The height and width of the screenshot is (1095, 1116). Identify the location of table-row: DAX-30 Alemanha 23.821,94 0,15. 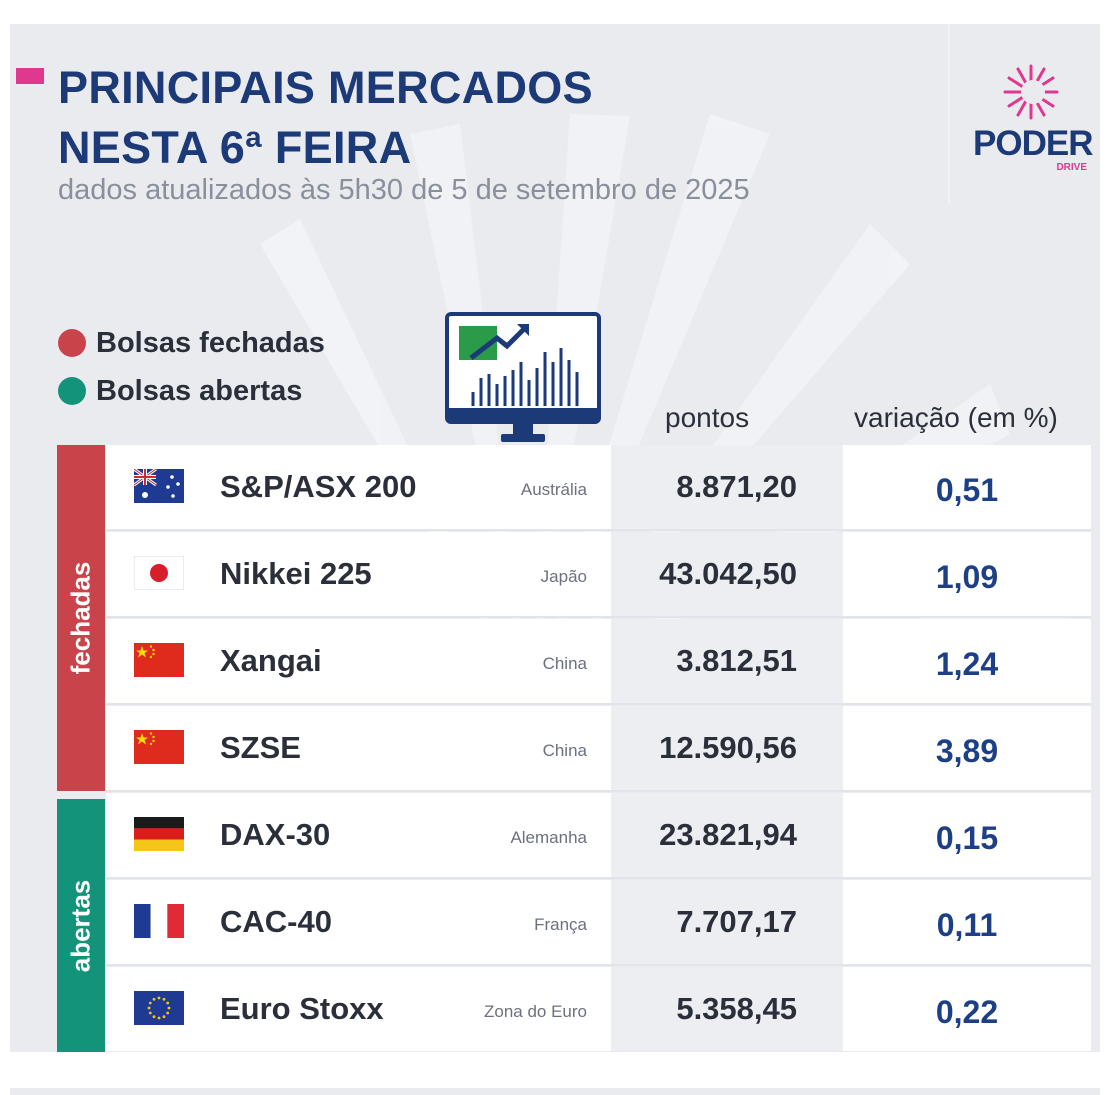
(603, 836).